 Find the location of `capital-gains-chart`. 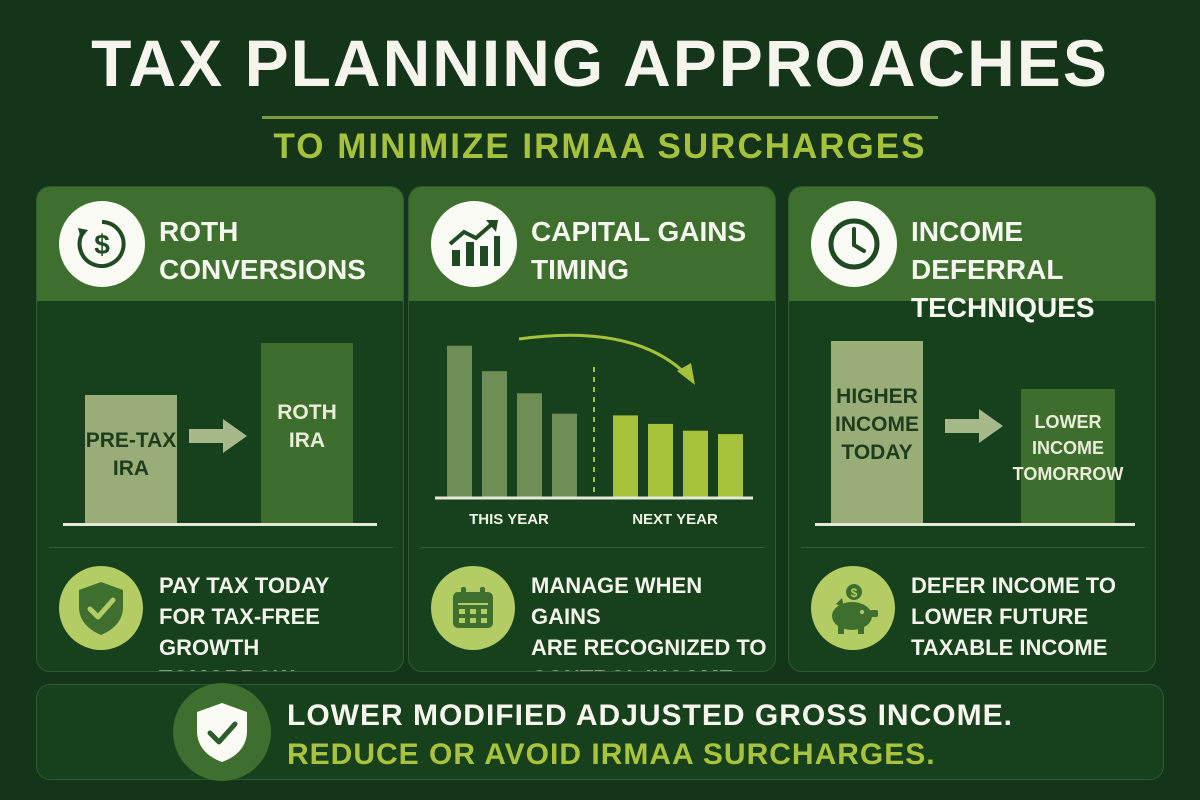

capital-gains-chart is located at coordinates (594, 416).